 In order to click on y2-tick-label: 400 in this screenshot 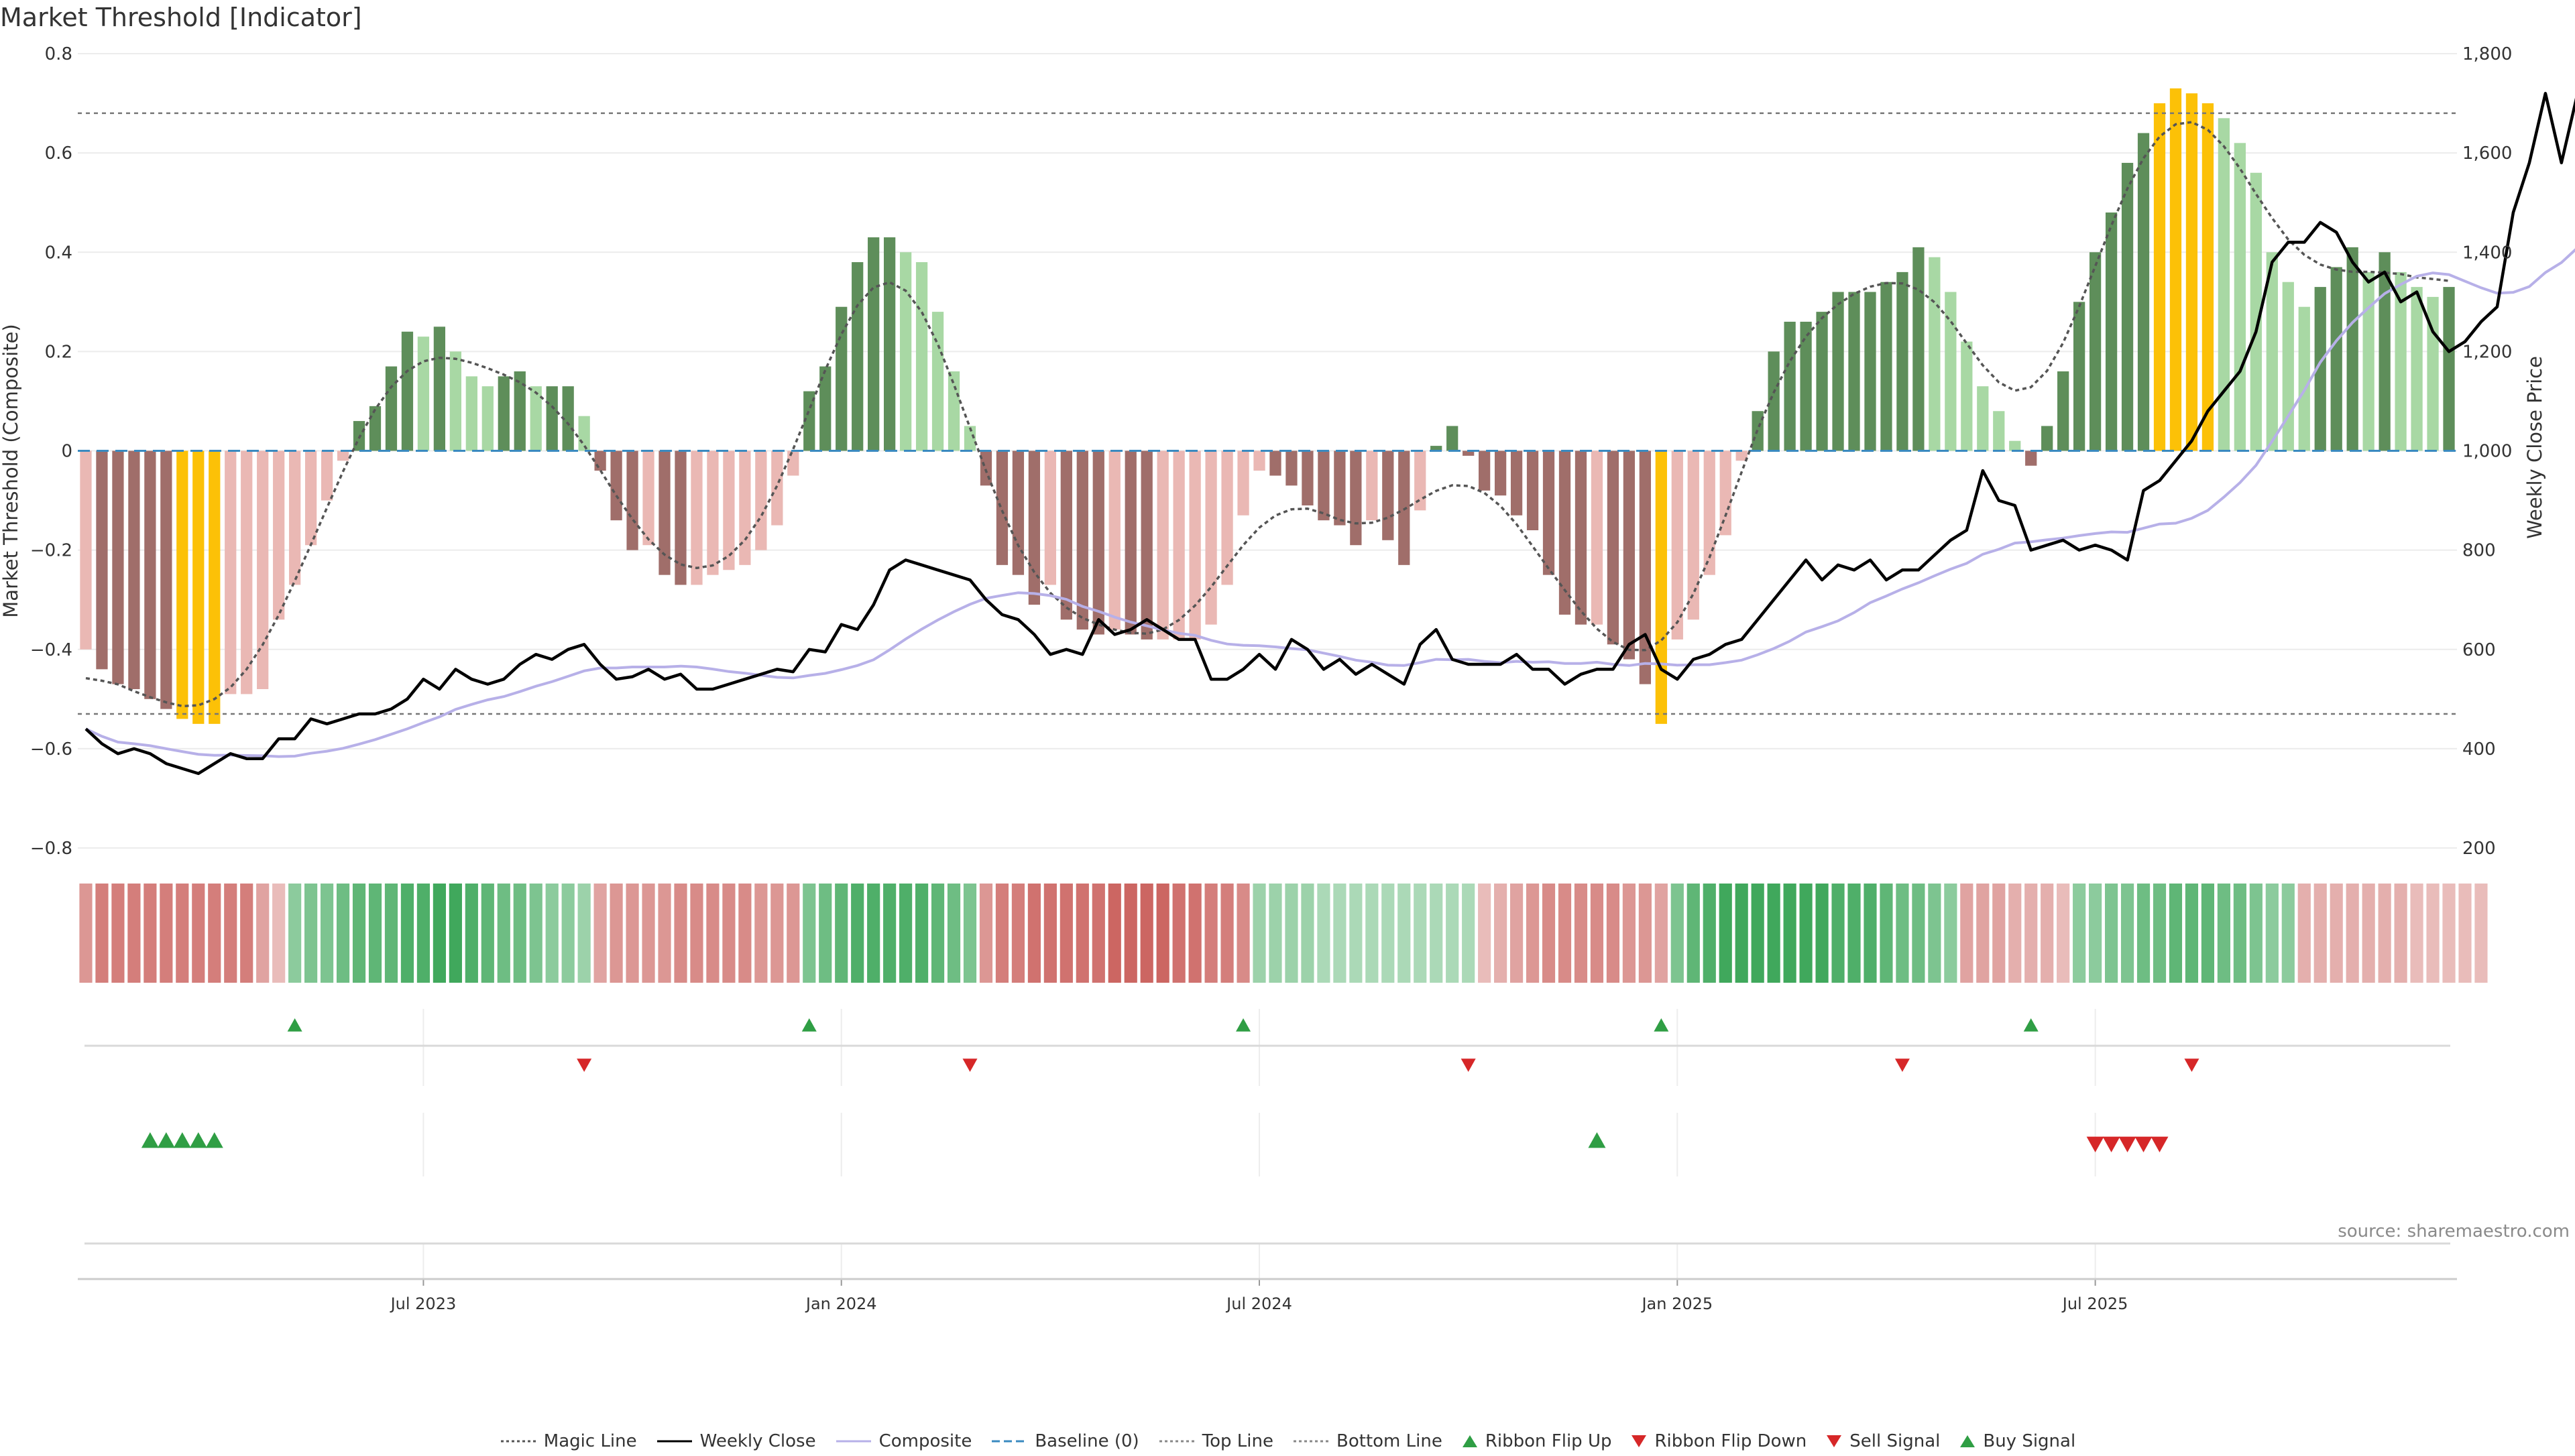, I will do `click(2479, 749)`.